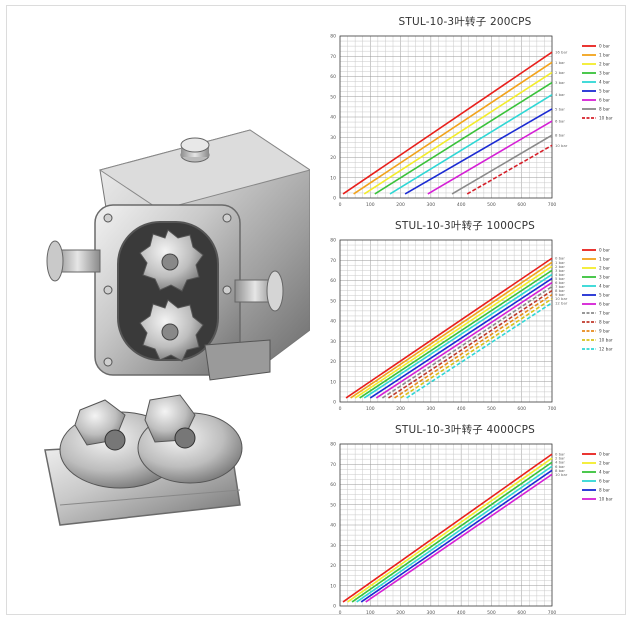 The height and width of the screenshot is (621, 633). I want to click on line-end-label: 8 bar, so click(560, 135).